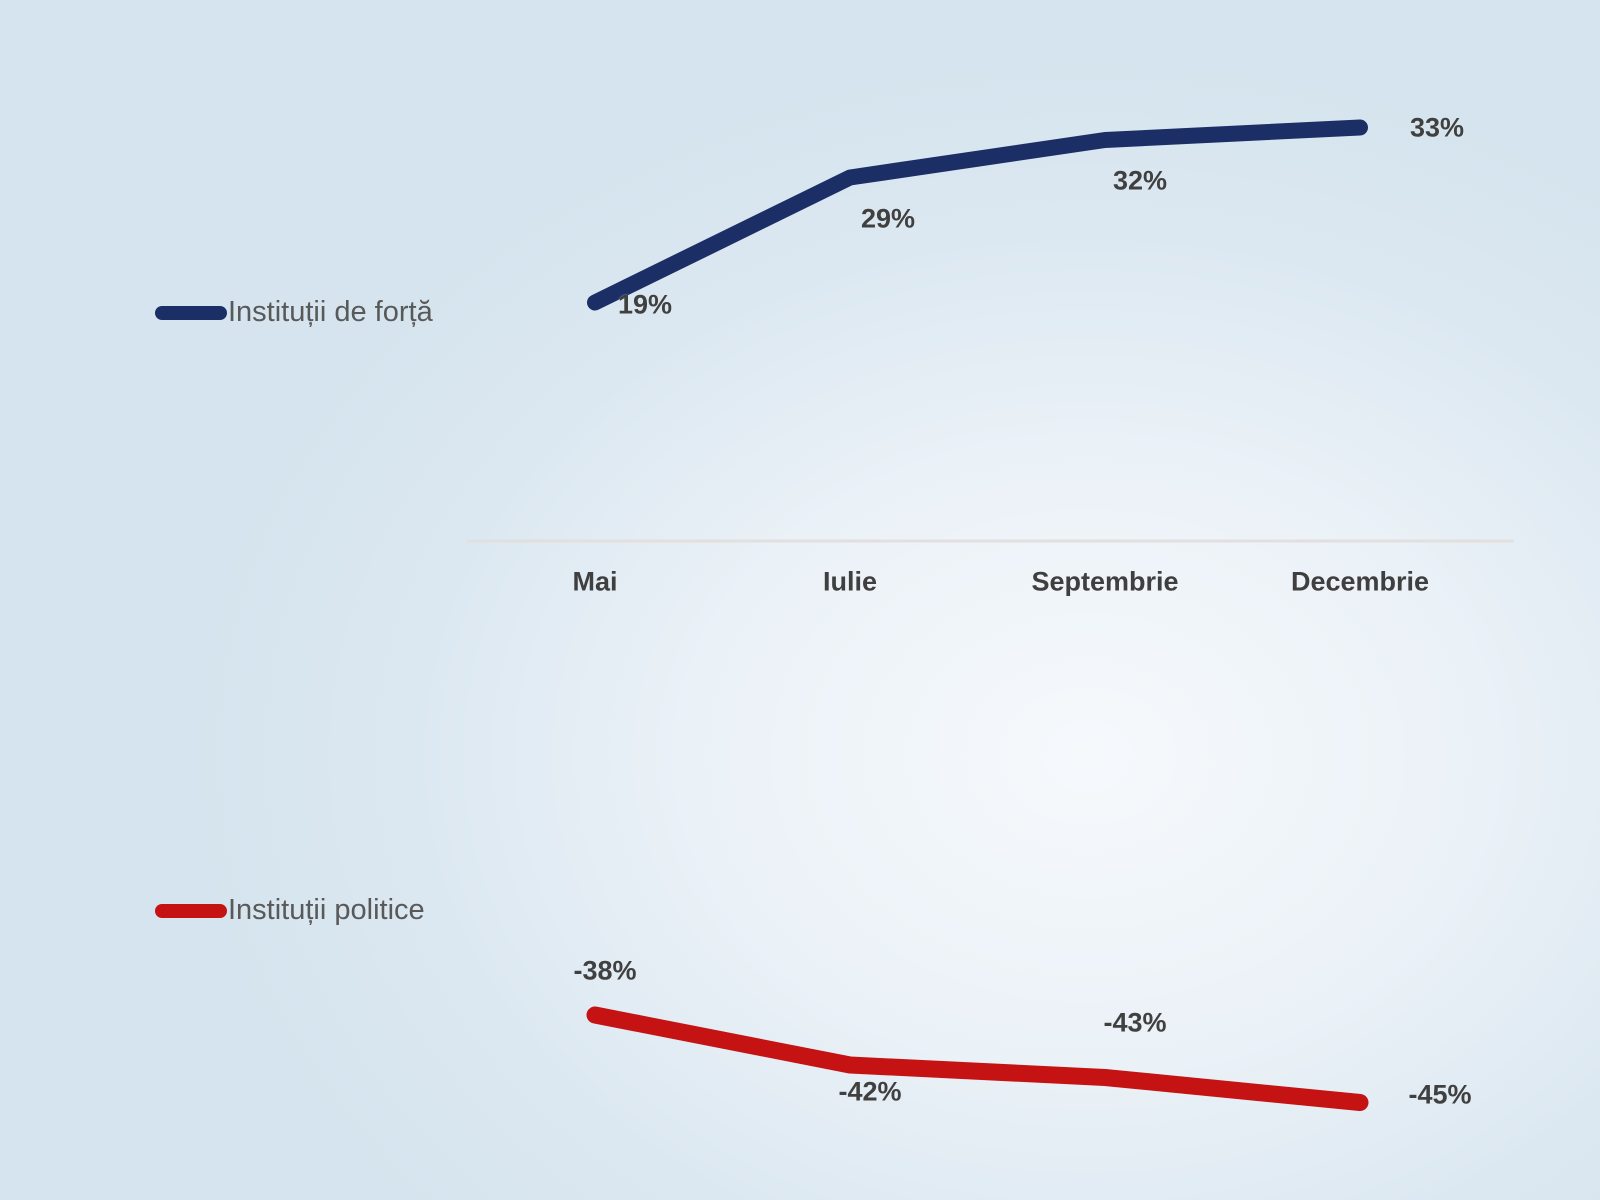 This screenshot has height=1200, width=1600. Describe the element at coordinates (1105, 581) in the screenshot. I see `x-axis-label-septembrie: Septembrie` at that location.